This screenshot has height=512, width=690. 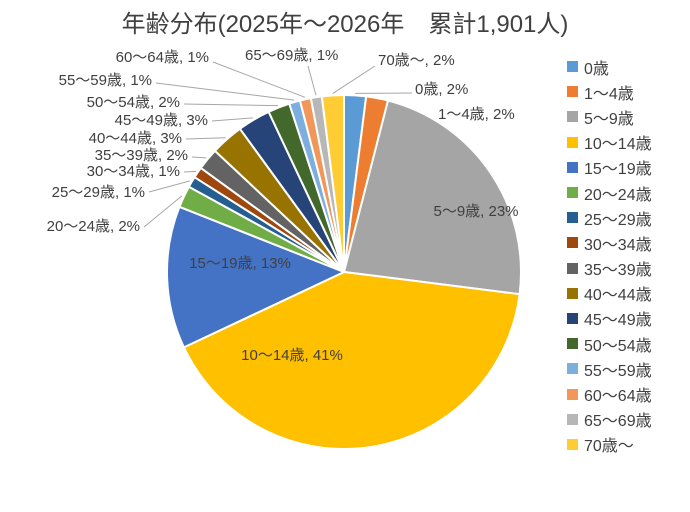 What do you see at coordinates (618, 245) in the screenshot?
I see `legend-label-7: 30～34歳` at bounding box center [618, 245].